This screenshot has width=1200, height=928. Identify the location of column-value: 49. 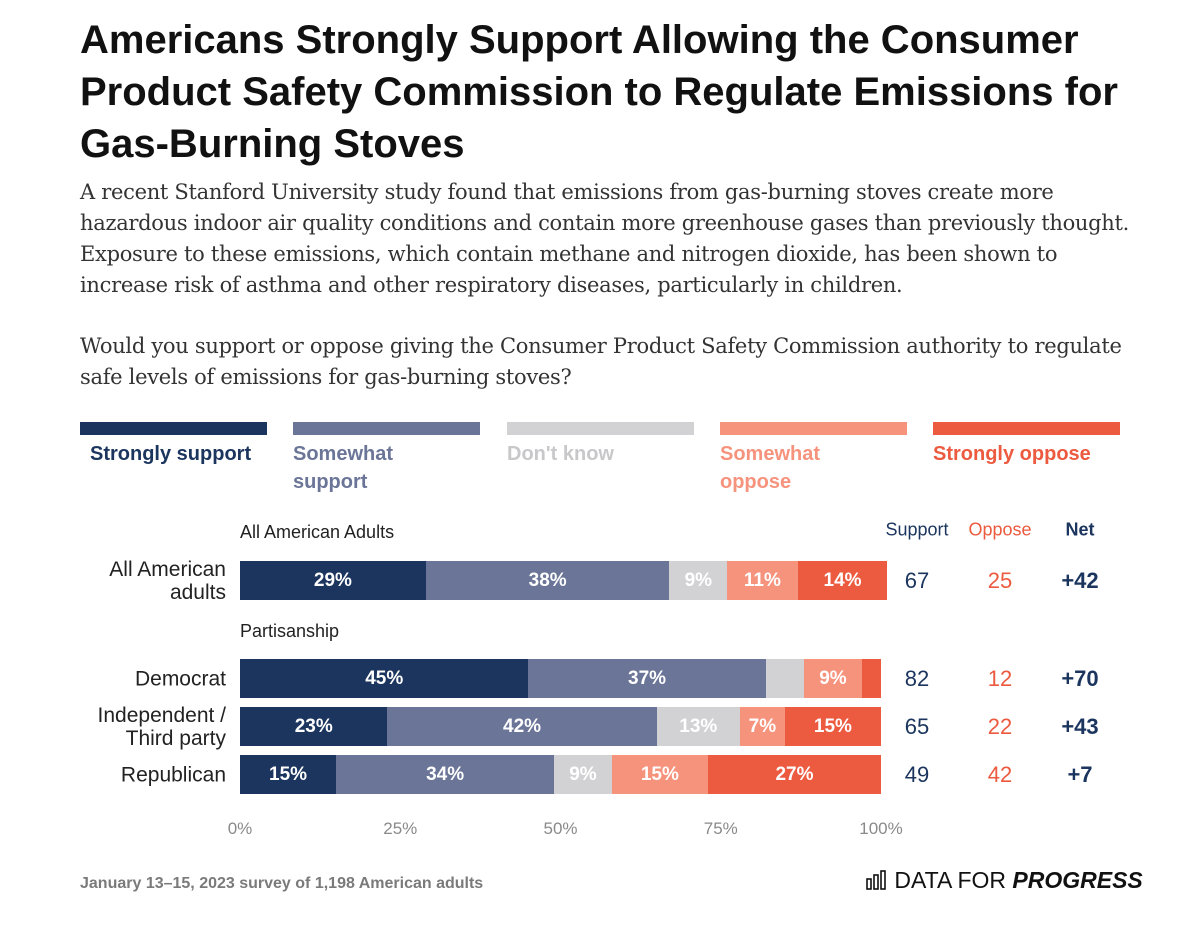
(917, 774).